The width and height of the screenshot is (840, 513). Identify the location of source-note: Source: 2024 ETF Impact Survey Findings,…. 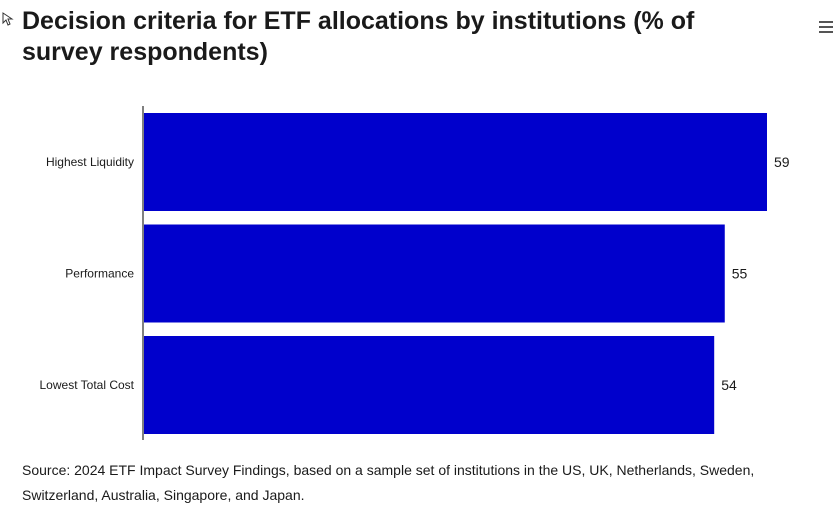
(388, 482).